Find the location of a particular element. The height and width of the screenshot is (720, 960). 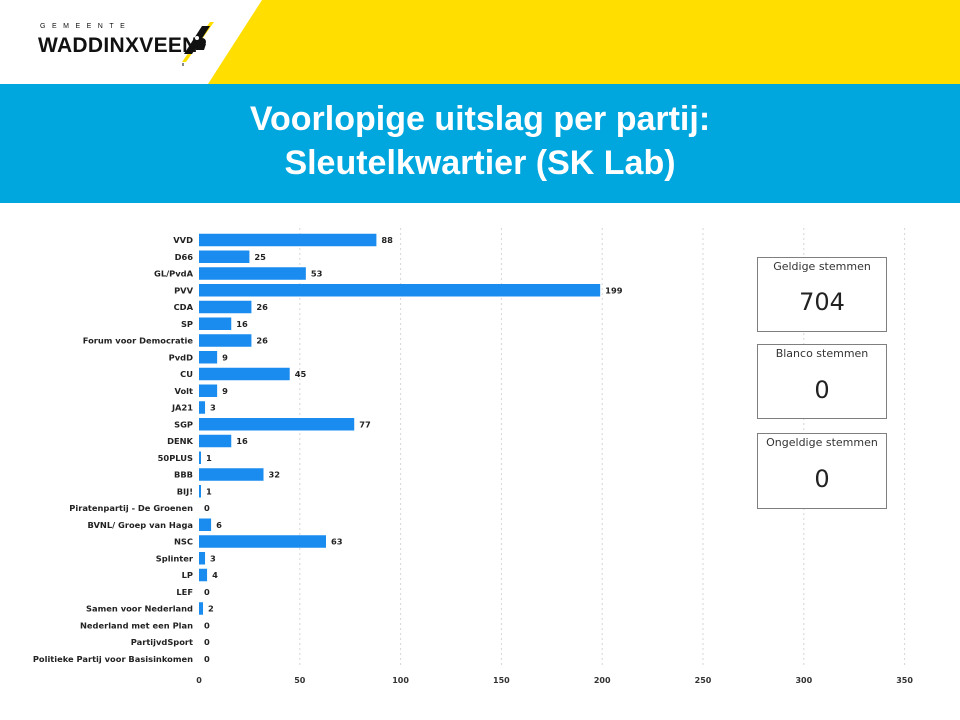

category-label: D66 is located at coordinates (184, 257).